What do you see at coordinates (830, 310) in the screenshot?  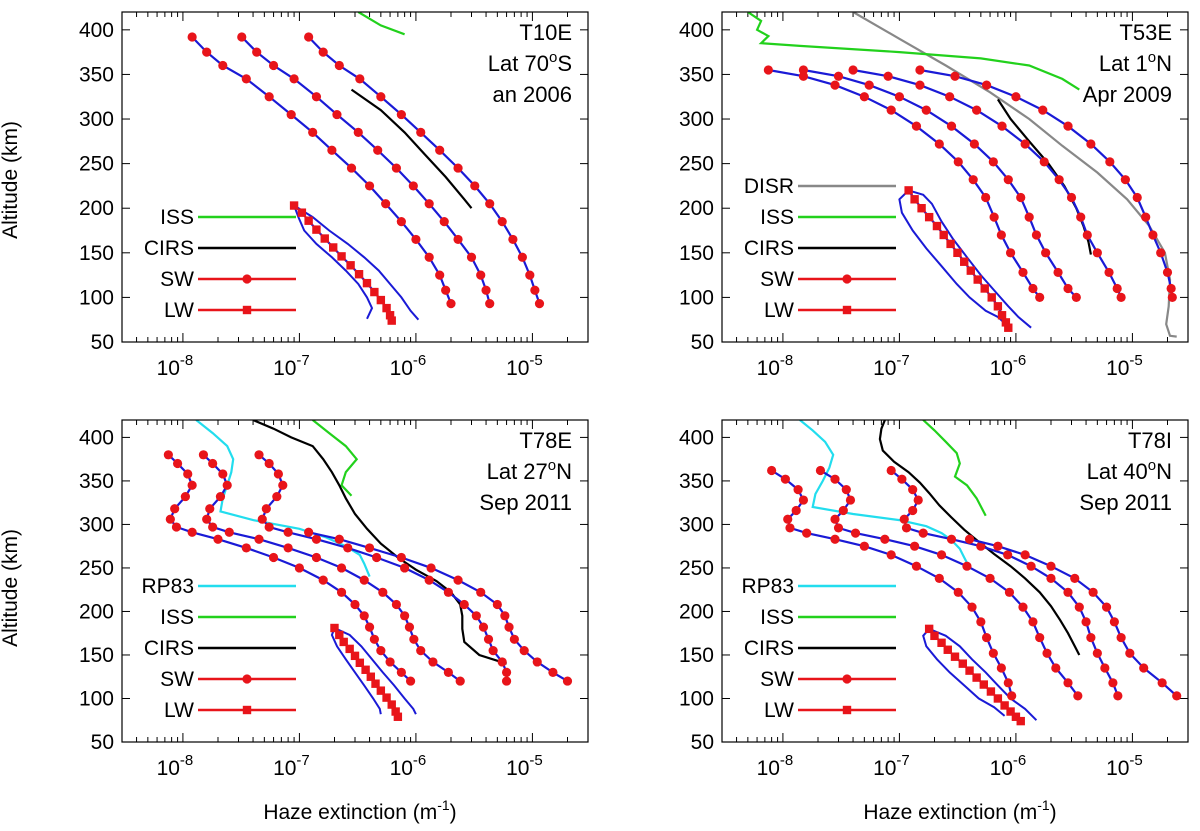 I see `legend-entry-lw: LW` at bounding box center [830, 310].